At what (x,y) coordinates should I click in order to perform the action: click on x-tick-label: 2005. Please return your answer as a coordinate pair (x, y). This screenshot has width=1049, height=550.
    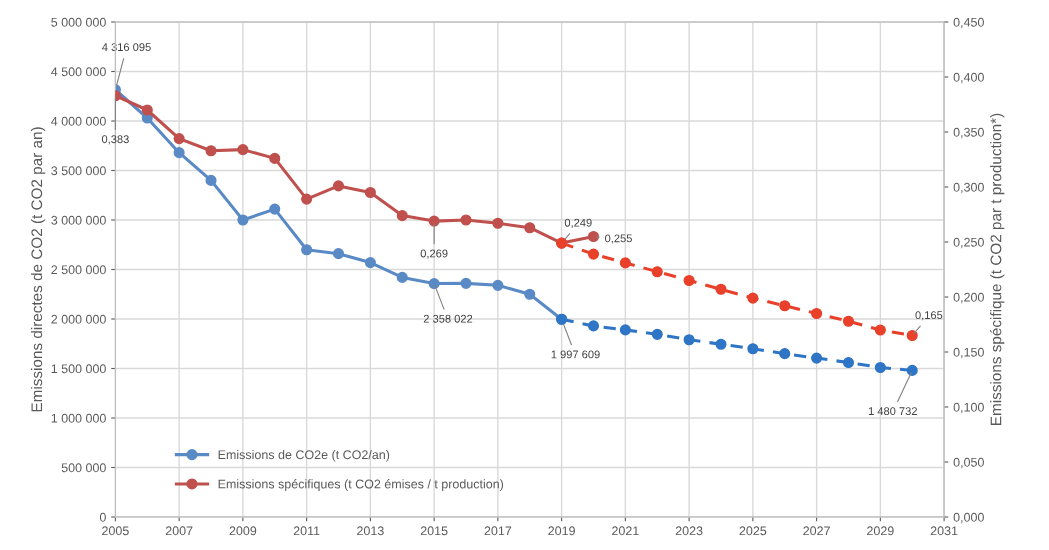
    Looking at the image, I should click on (115, 531).